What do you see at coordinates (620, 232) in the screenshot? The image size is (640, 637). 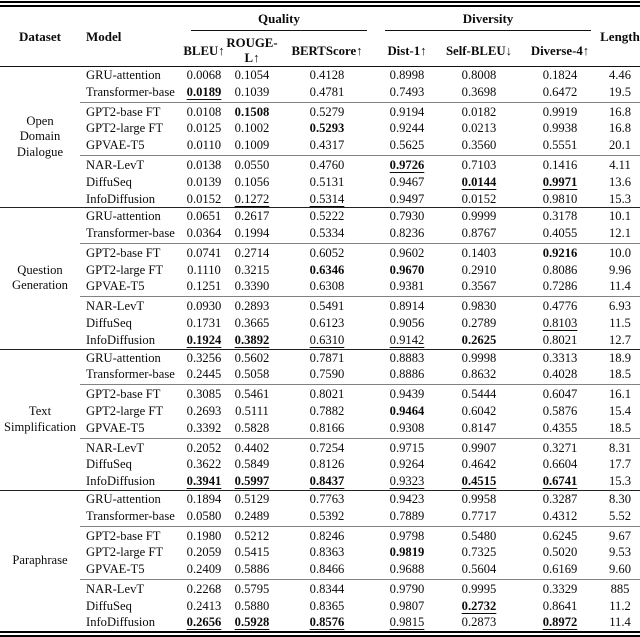 I see `length-value: 12.1` at bounding box center [620, 232].